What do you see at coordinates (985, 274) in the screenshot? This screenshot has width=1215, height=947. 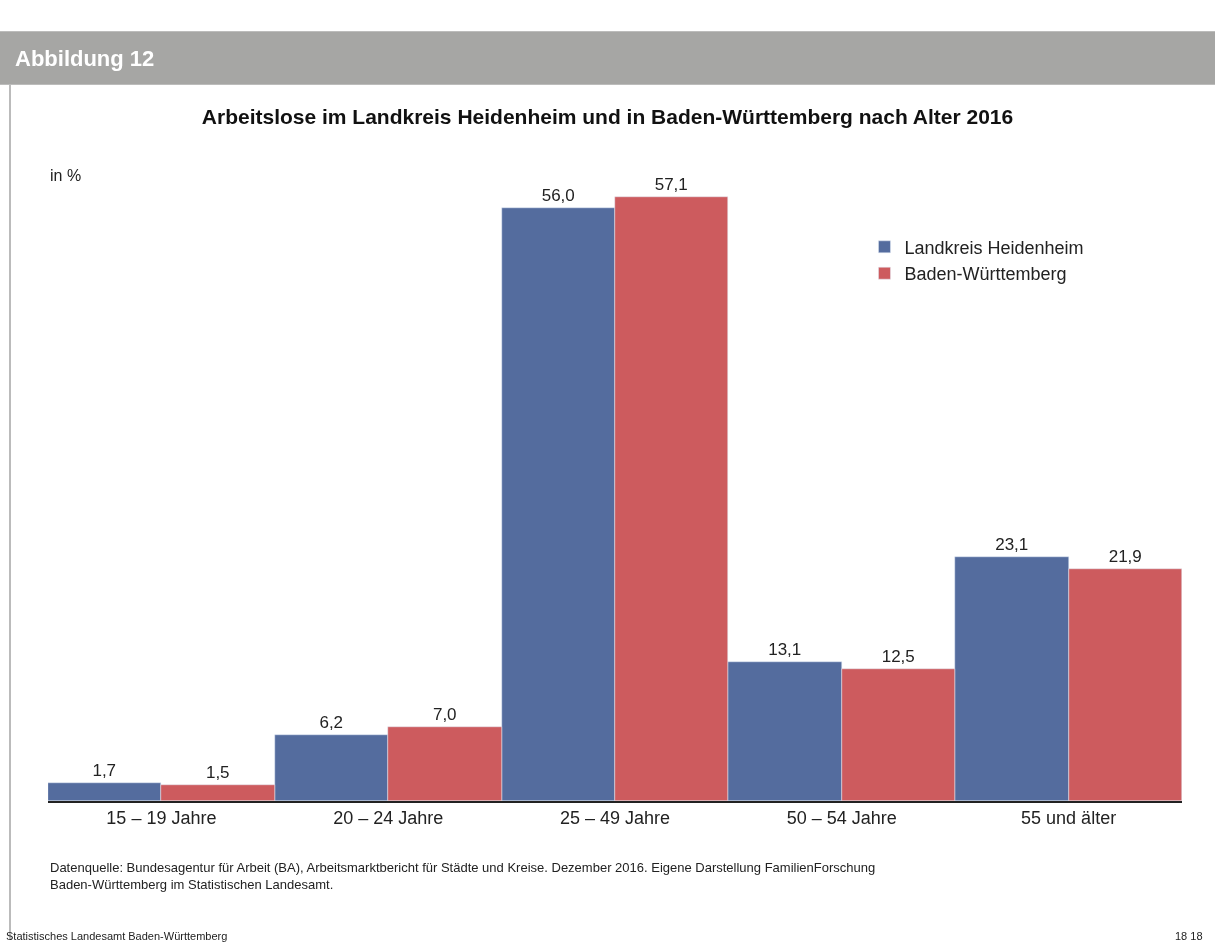 I see `legend-label: Baden-Württemberg` at bounding box center [985, 274].